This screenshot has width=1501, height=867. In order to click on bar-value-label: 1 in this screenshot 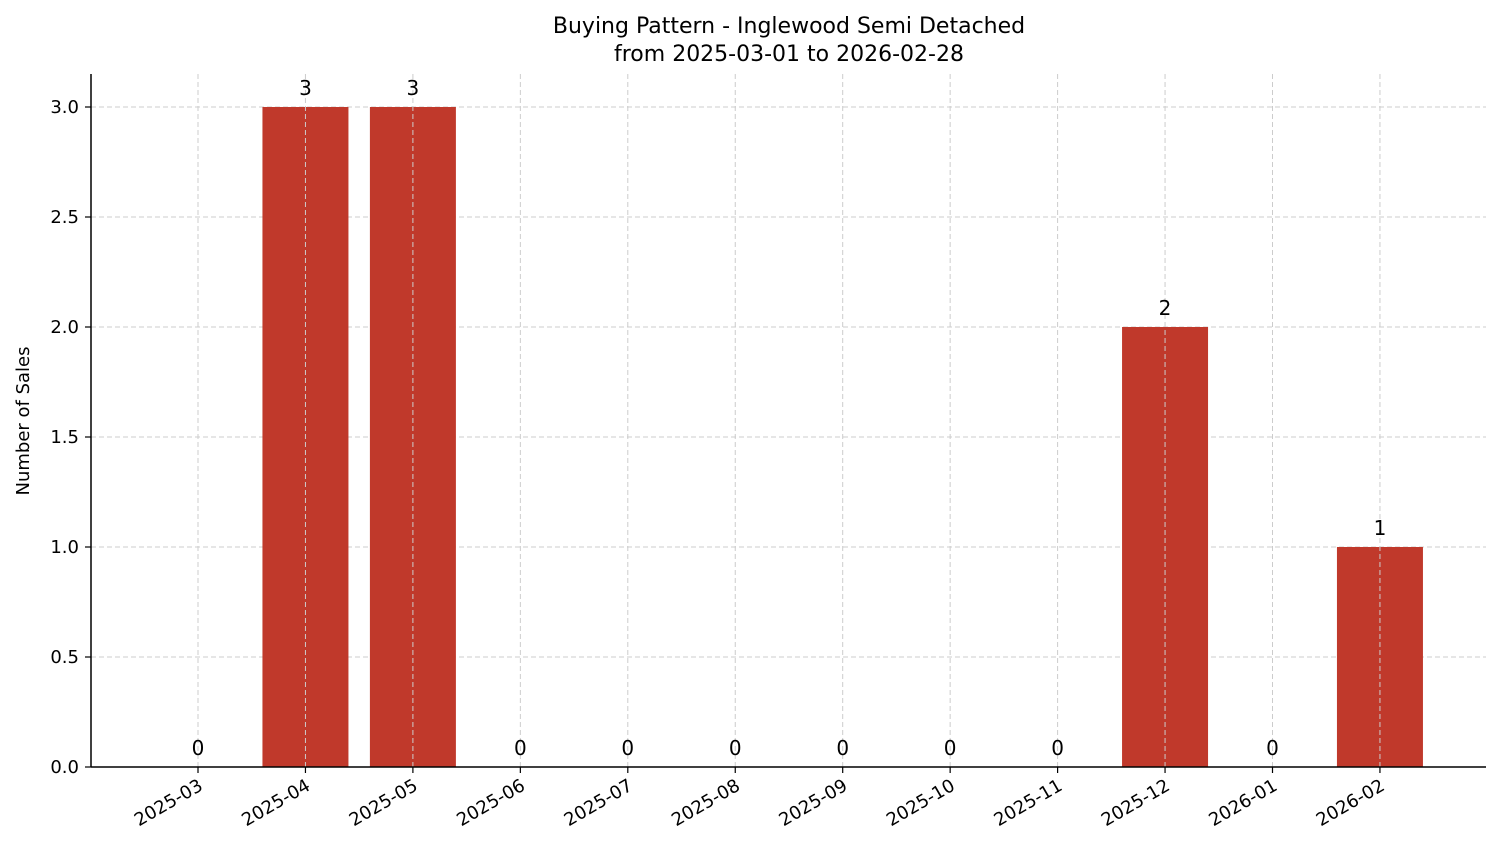, I will do `click(1380, 528)`.